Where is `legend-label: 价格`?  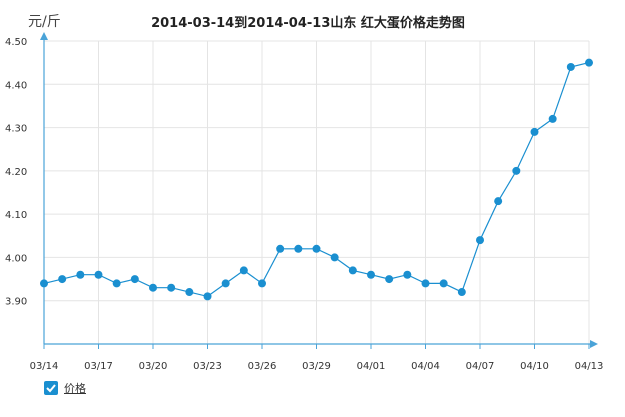
legend-label: 价格 is located at coordinates (75, 388).